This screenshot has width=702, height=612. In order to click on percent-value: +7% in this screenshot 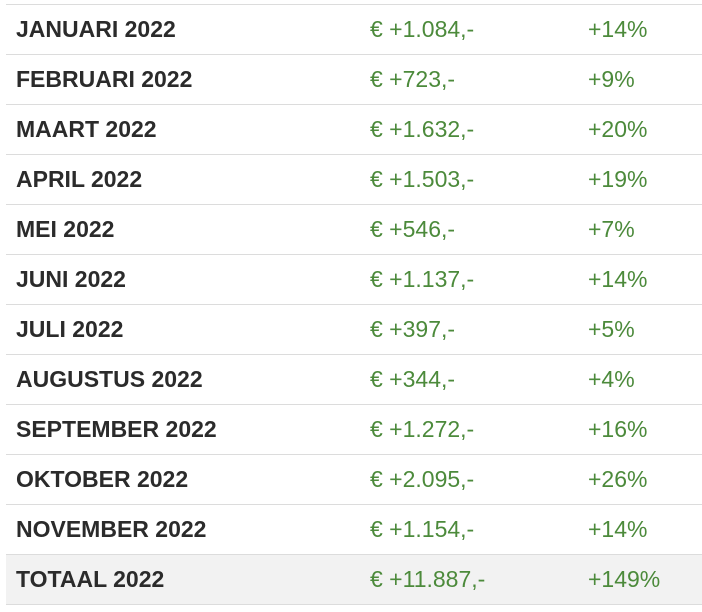, I will do `click(645, 229)`.